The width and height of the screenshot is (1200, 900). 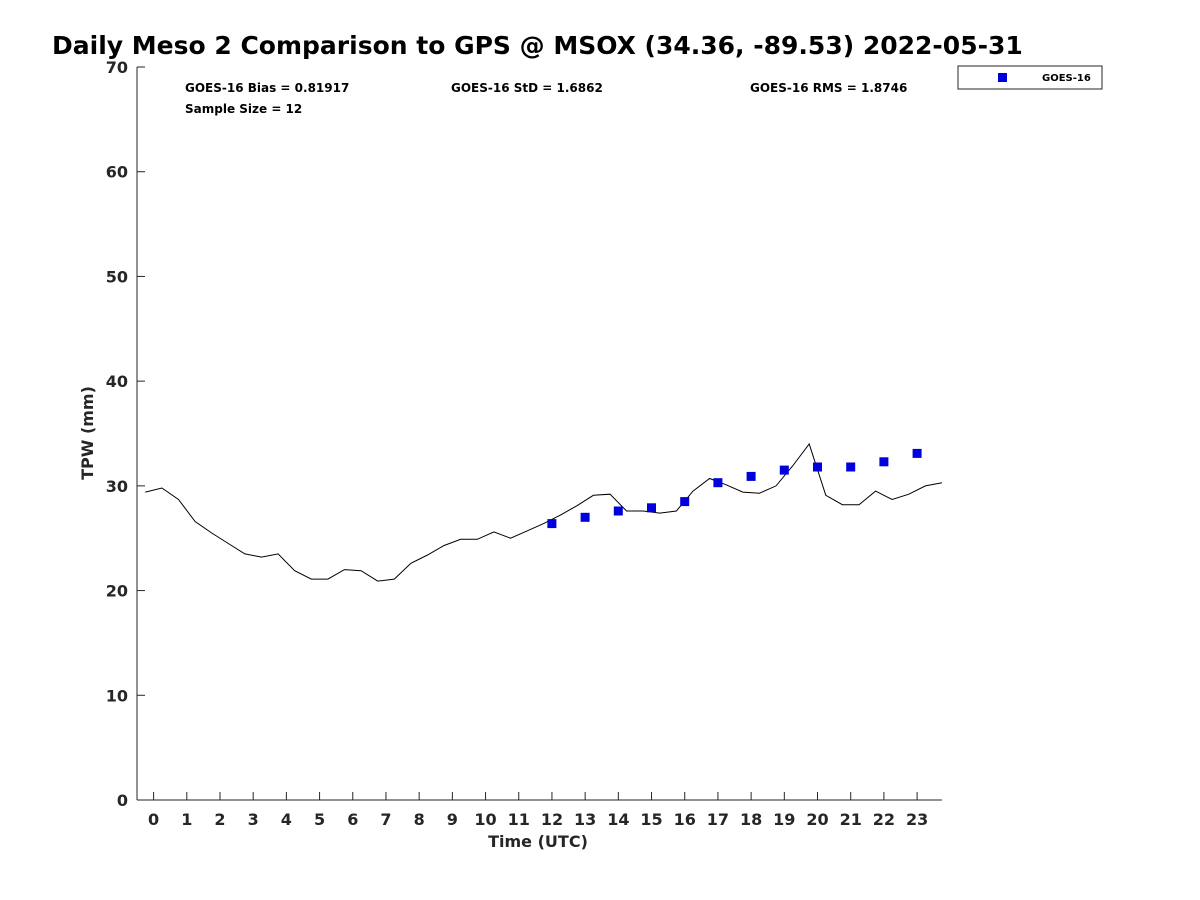 What do you see at coordinates (186, 819) in the screenshot?
I see `x-tick-label: 1` at bounding box center [186, 819].